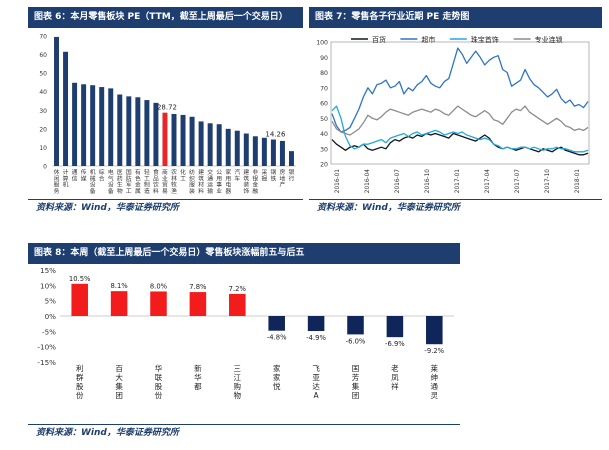 The height and width of the screenshot is (450, 609). Describe the element at coordinates (237, 175) in the screenshot. I see `x-tick-label: 汽车` at that location.